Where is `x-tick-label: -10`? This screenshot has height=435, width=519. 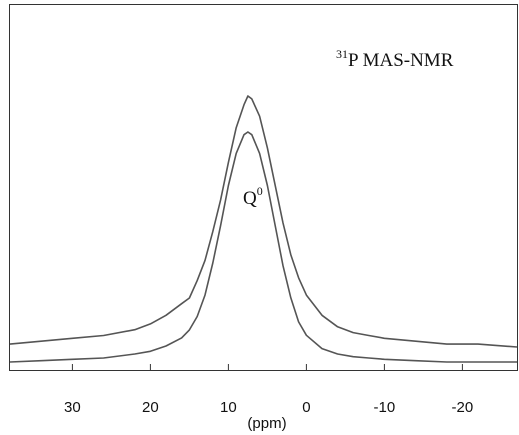
x-tick-label: -10 is located at coordinates (385, 407).